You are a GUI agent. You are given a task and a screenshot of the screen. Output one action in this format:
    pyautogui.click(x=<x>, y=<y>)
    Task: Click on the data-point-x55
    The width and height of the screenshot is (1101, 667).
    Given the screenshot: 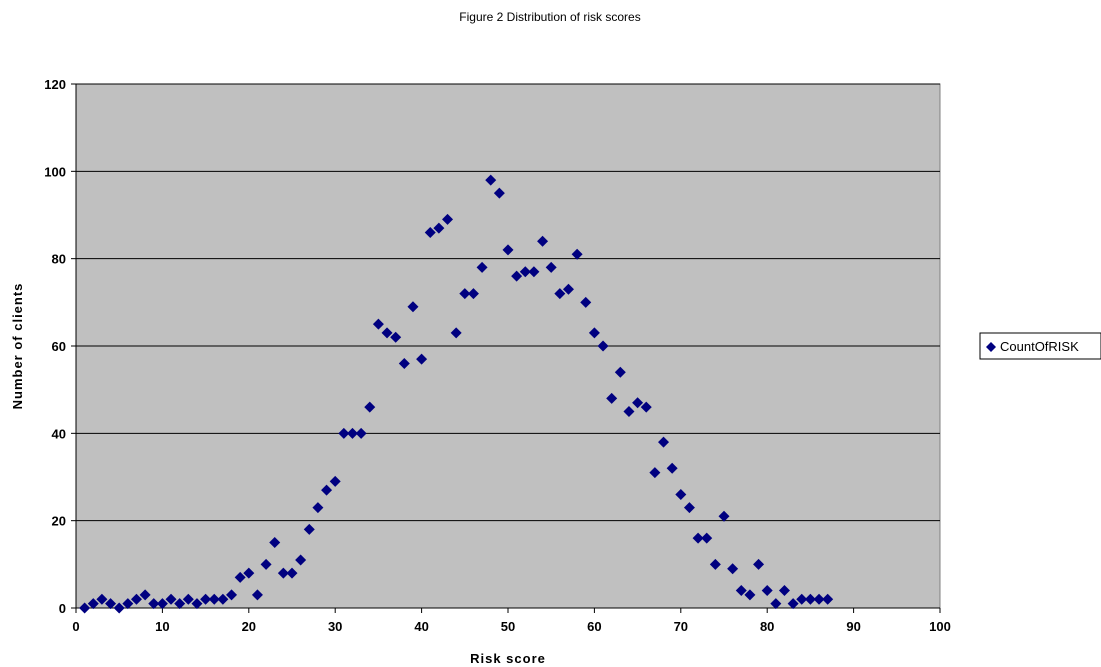 What is the action you would take?
    pyautogui.click(x=551, y=267)
    